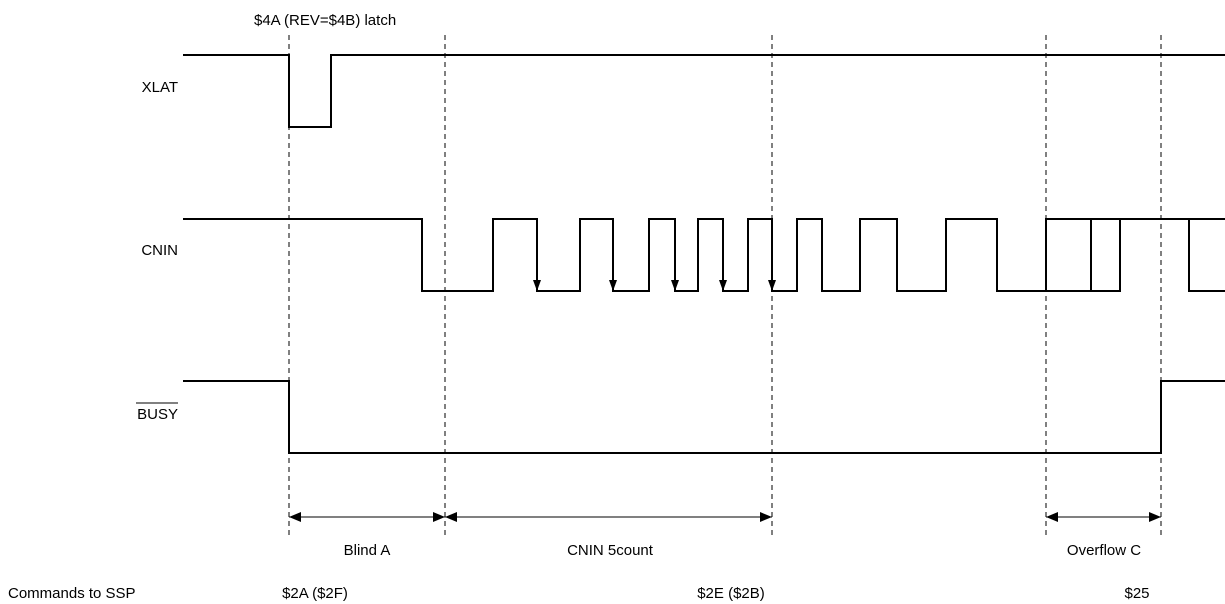  Describe the element at coordinates (295, 517) in the screenshot. I see `blind-a-arrow-left` at that location.